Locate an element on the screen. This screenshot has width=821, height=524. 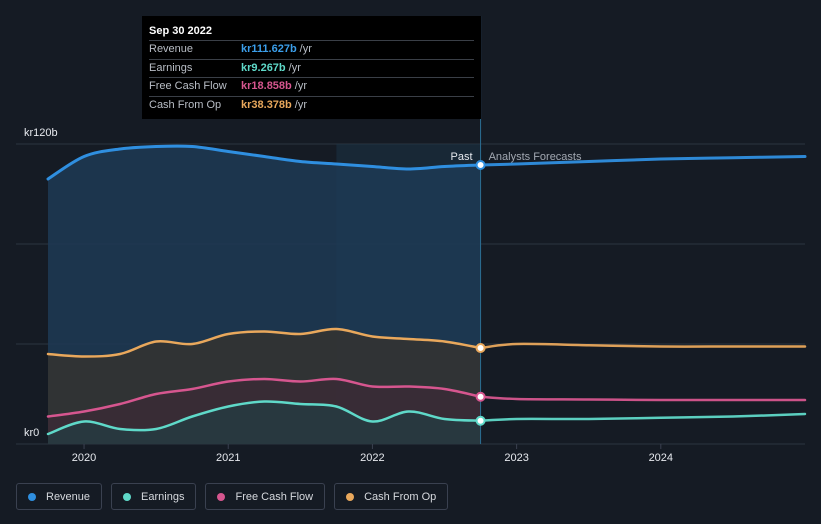
tooltip-label: Free Cash Flow is located at coordinates (188, 86).